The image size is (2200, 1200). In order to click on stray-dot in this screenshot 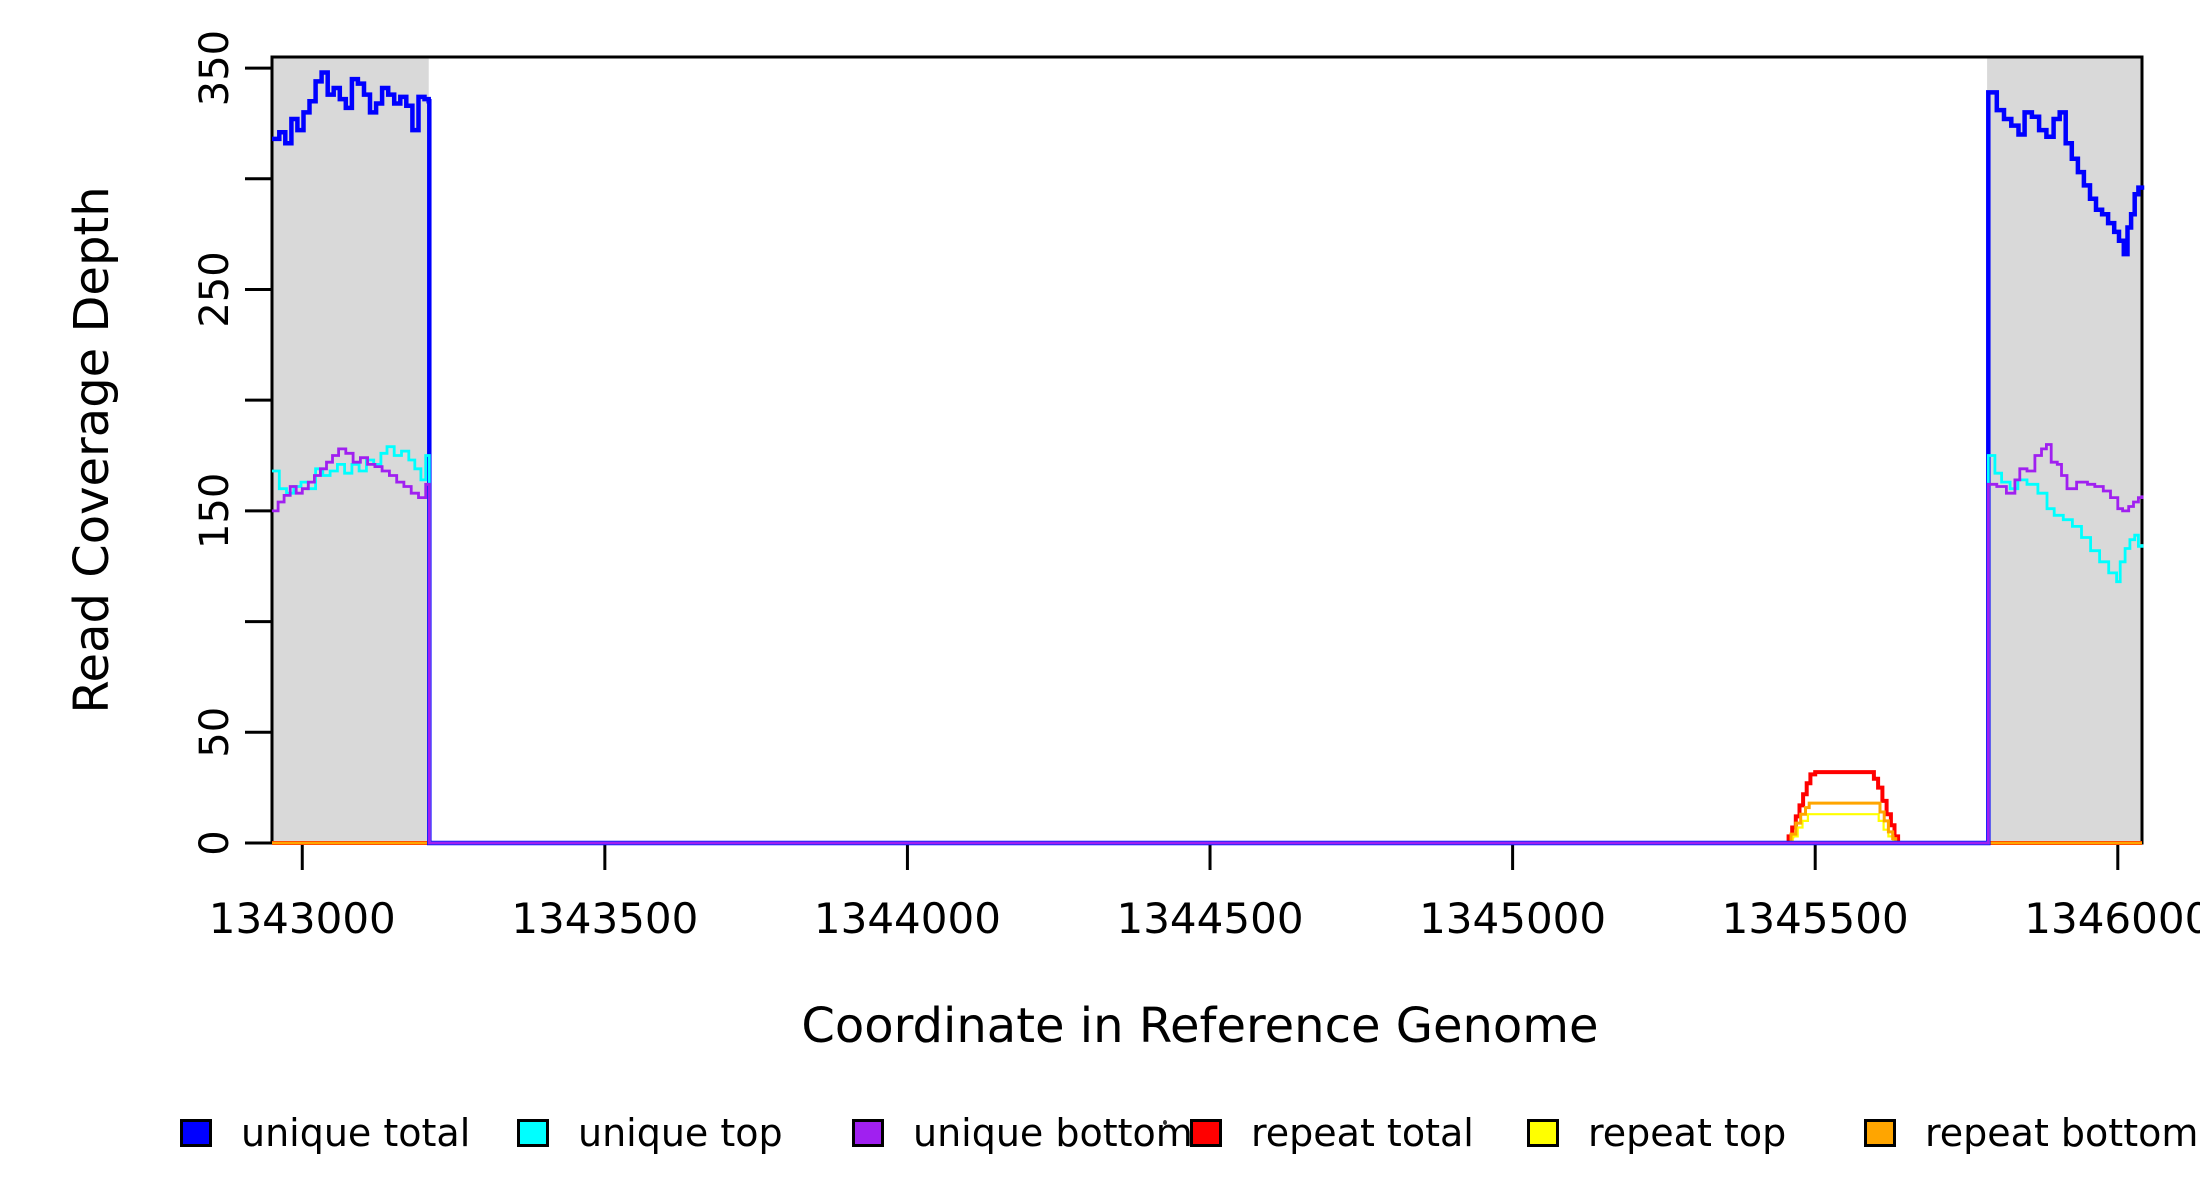, I will do `click(1165, 1122)`.